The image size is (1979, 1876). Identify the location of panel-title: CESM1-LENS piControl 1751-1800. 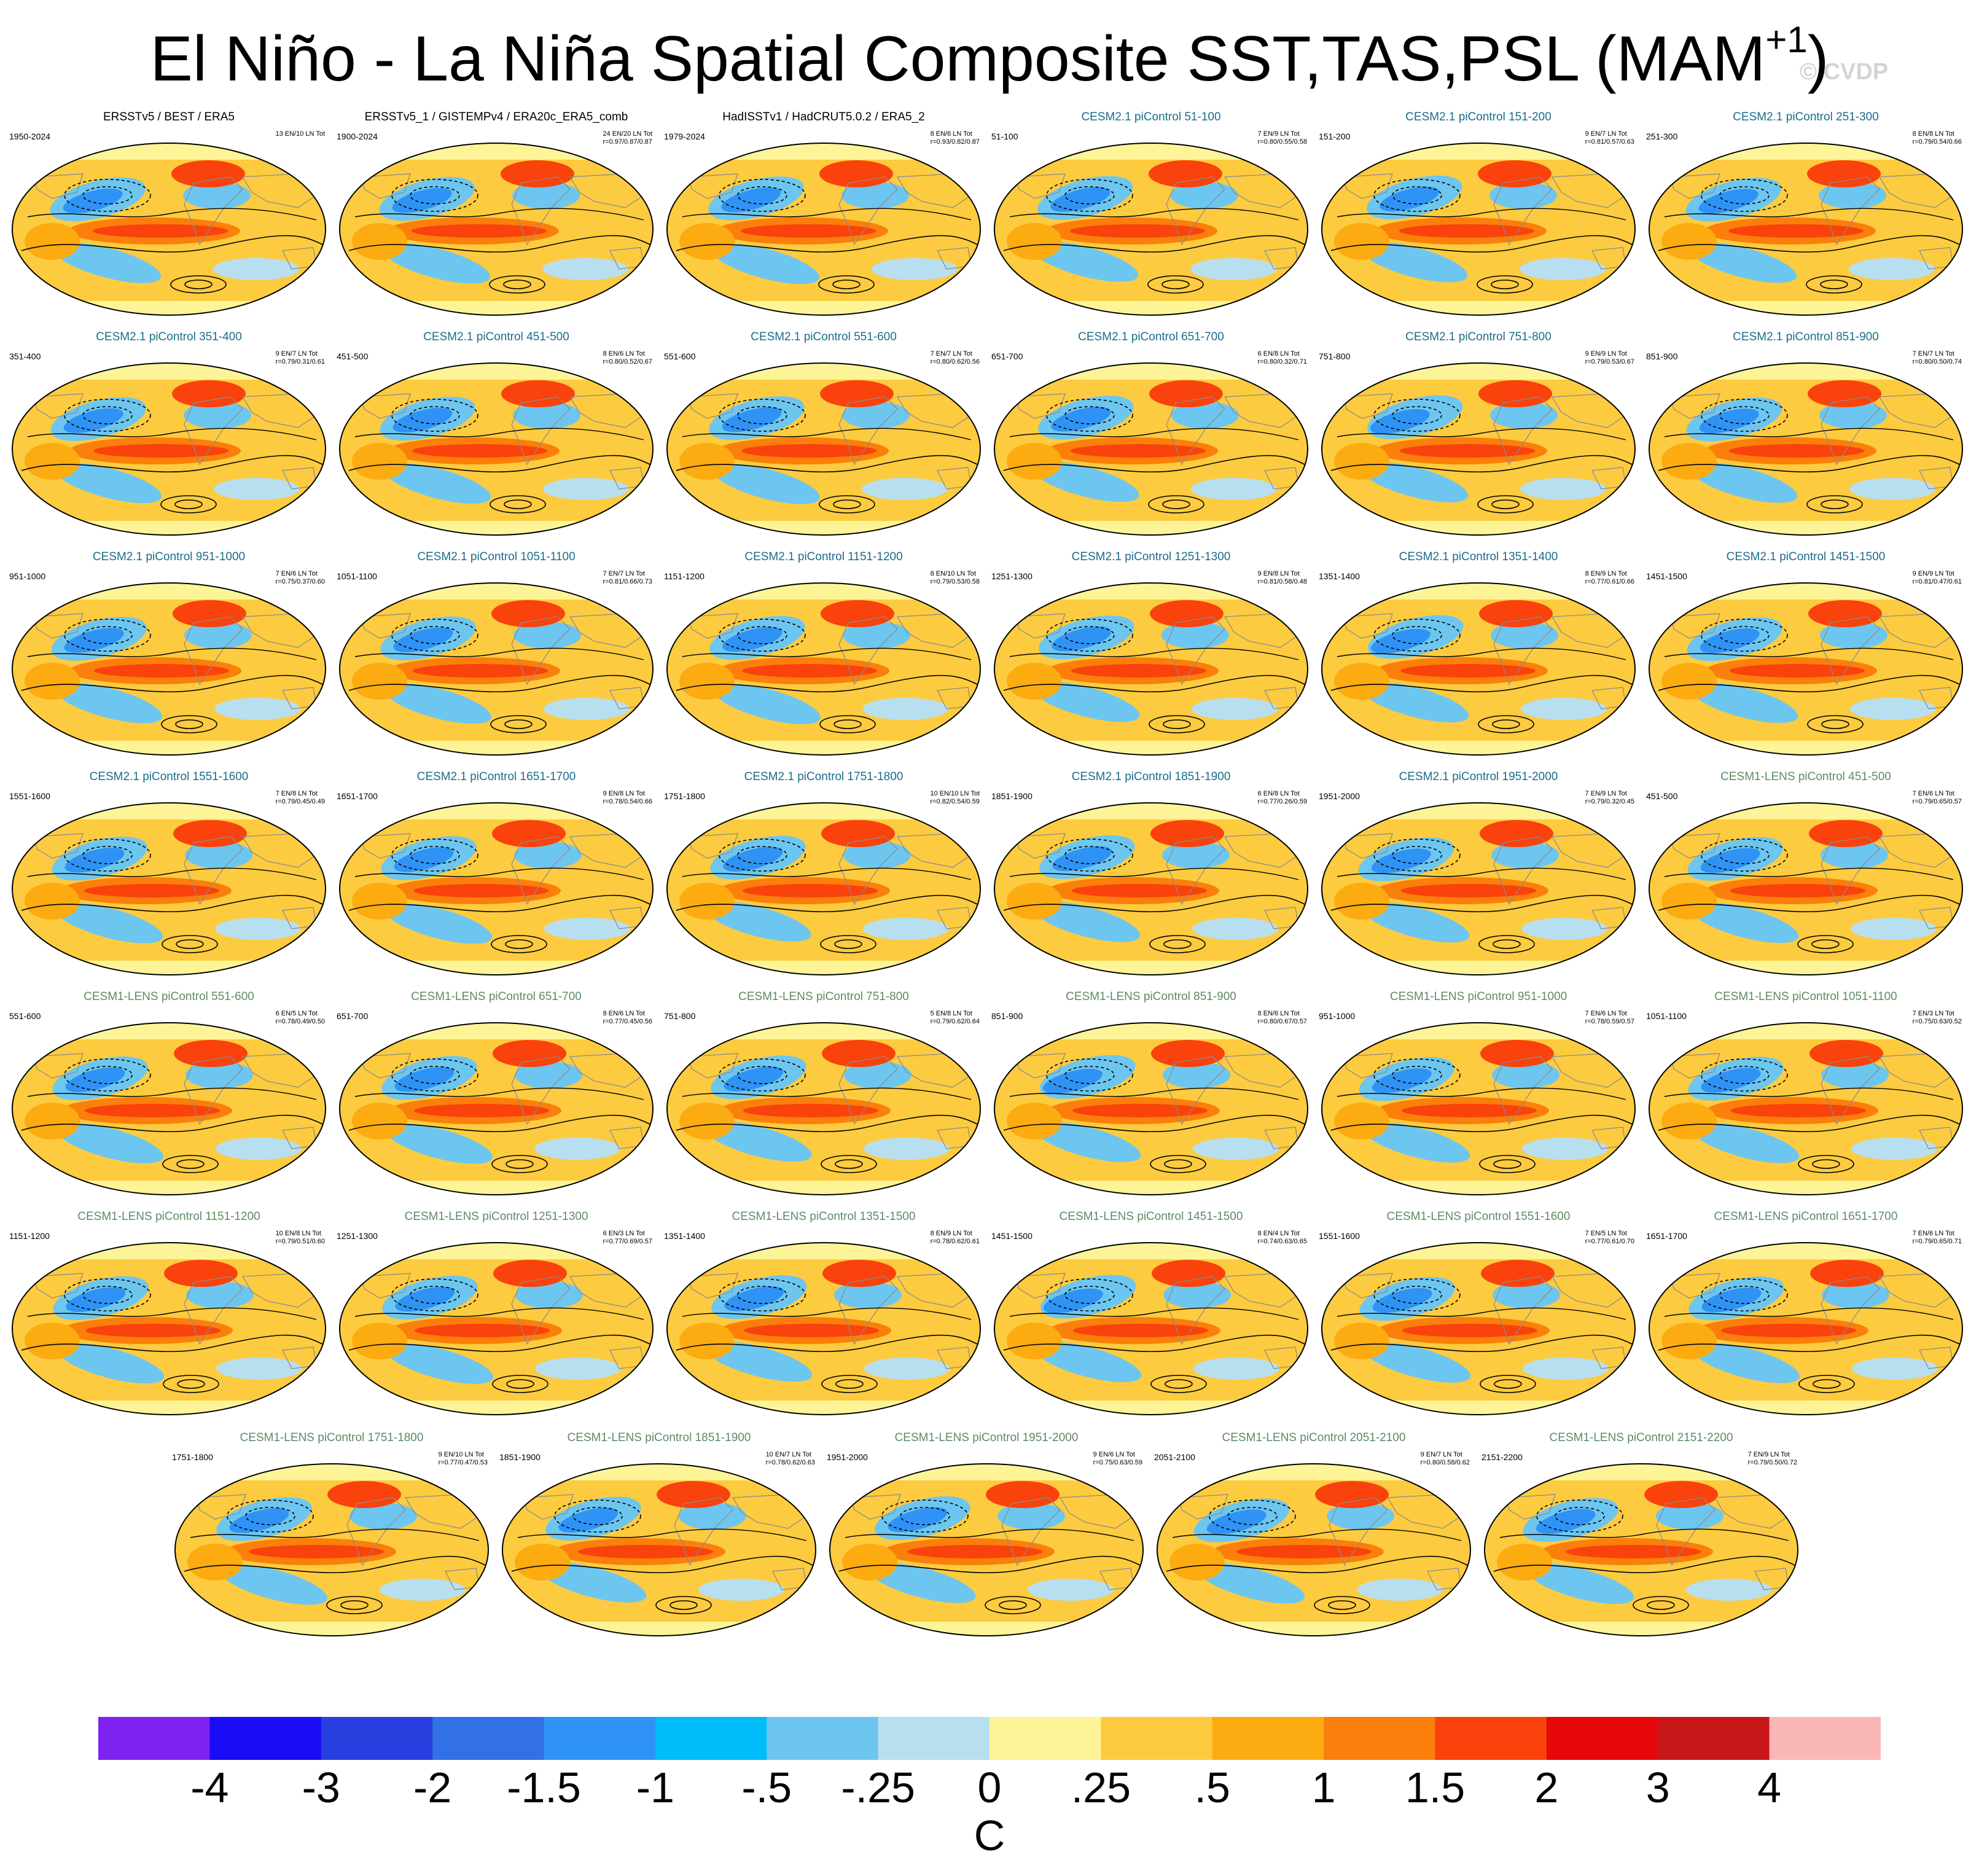
(332, 1438).